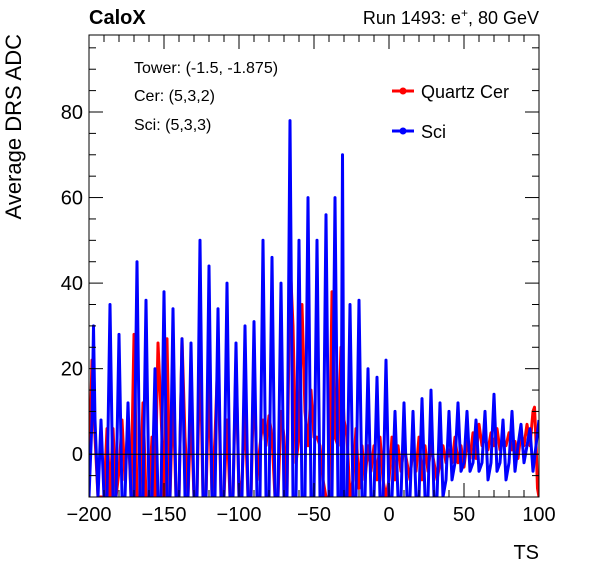  What do you see at coordinates (72, 199) in the screenshot?
I see `y-tick-label: 60` at bounding box center [72, 199].